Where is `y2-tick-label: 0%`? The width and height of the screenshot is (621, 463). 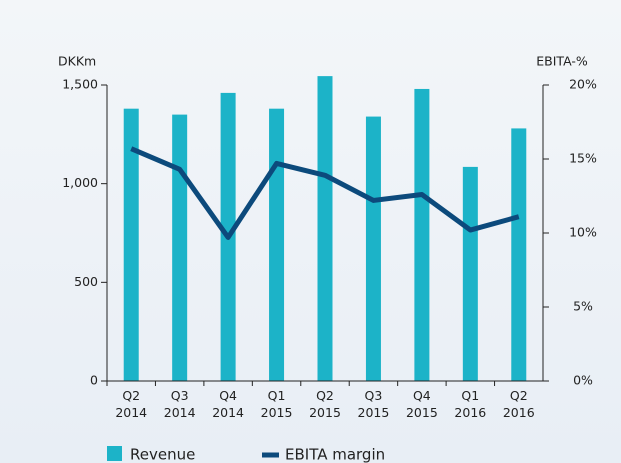 y2-tick-label: 0% is located at coordinates (583, 380).